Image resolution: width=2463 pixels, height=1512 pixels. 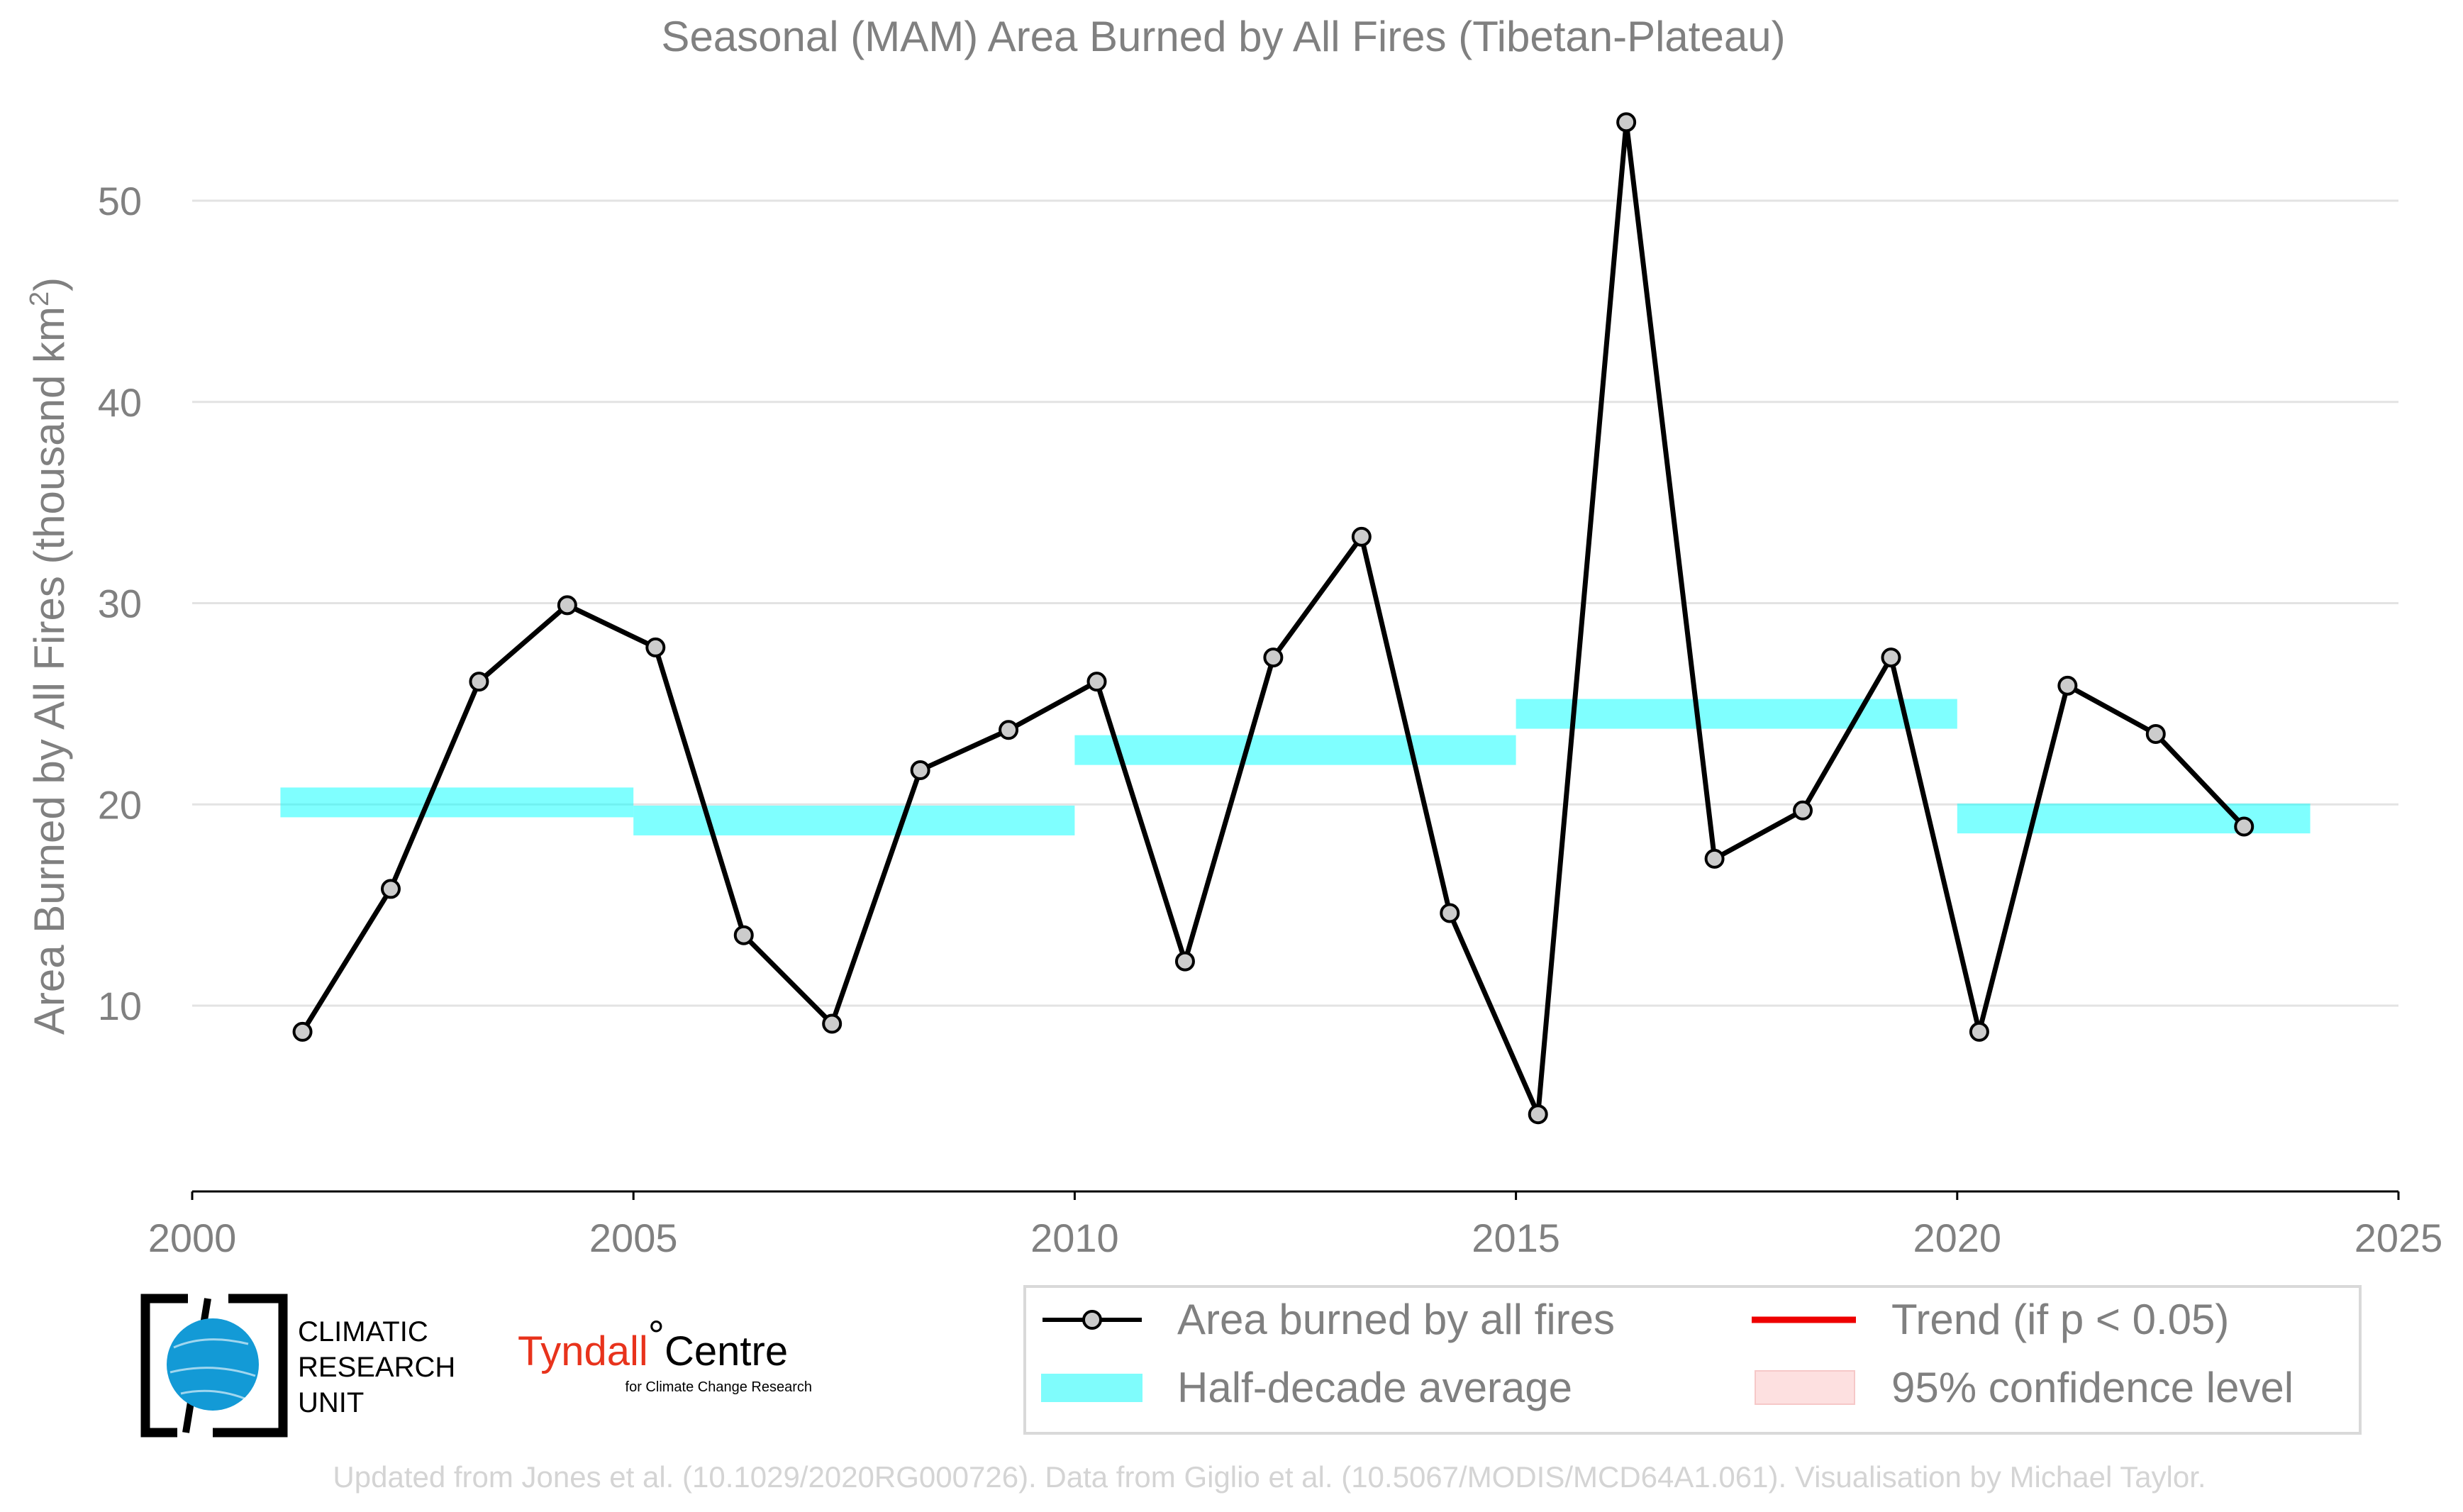 I want to click on globe-icon, so click(x=213, y=1364).